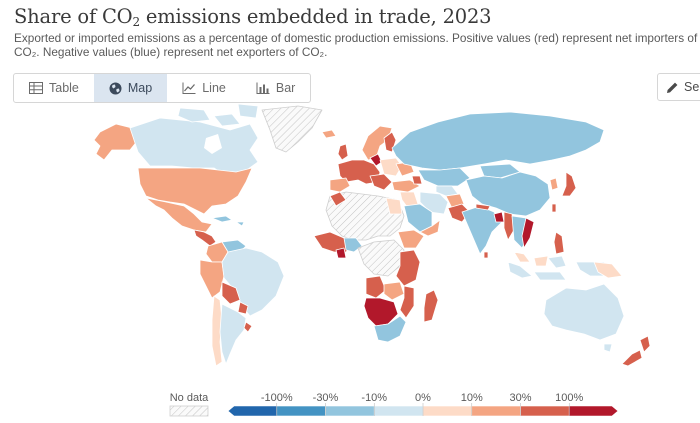  I want to click on tab-bar: Bar, so click(275, 88).